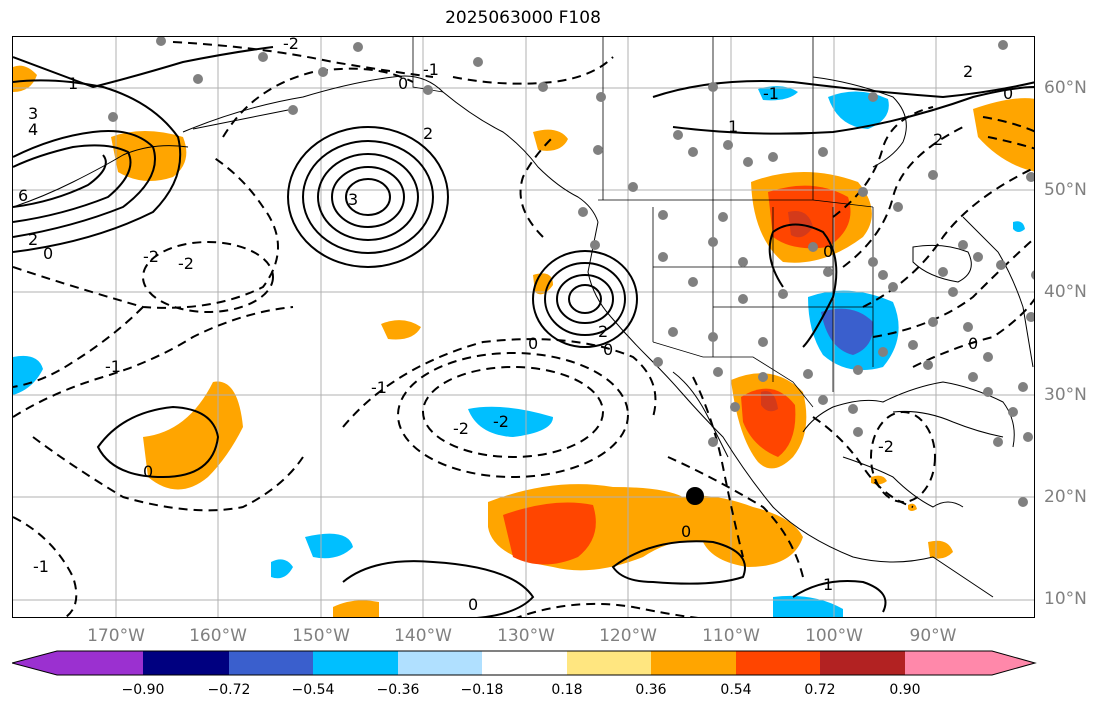 This screenshot has width=1105, height=712. I want to click on lon-label: 150°W, so click(321, 636).